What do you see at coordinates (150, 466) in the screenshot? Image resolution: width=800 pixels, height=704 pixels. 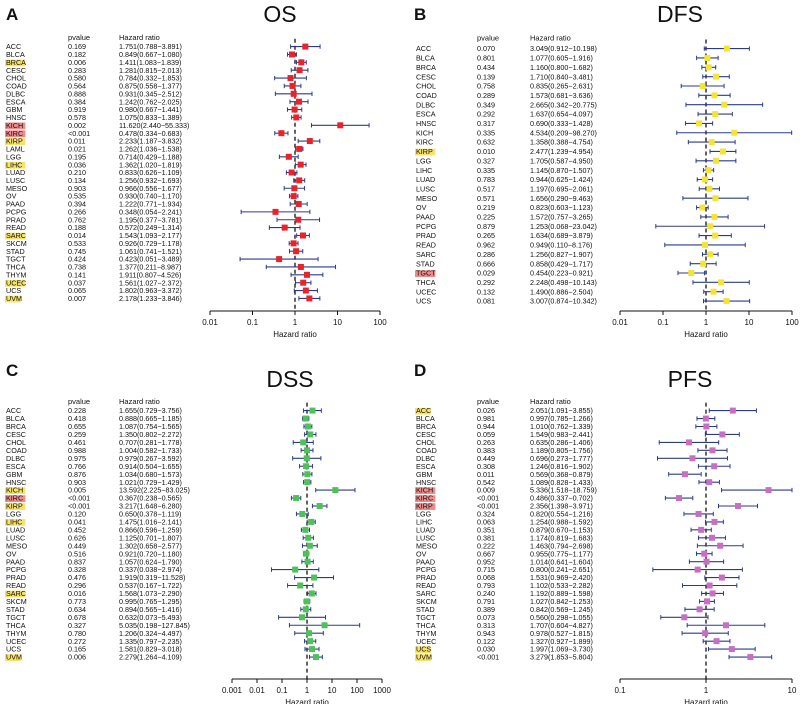 I see `hazard-ratio-cell: 0.914(0.504−1.655)` at bounding box center [150, 466].